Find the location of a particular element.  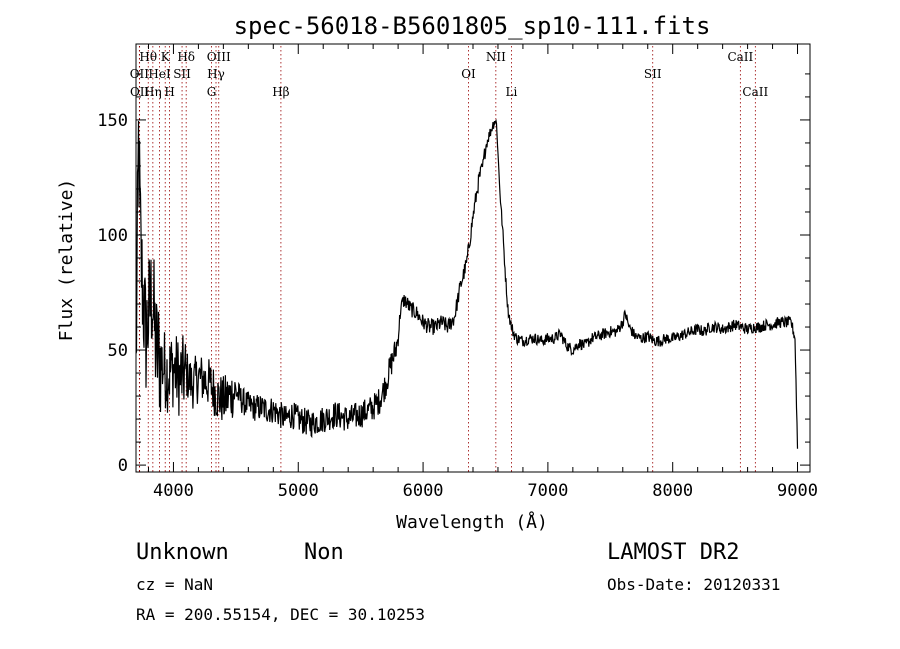

x-tick-label: 9000 is located at coordinates (797, 491).